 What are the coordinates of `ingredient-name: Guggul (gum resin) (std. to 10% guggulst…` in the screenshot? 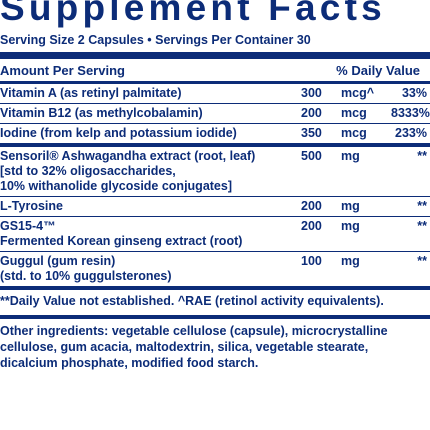 It's located at (86, 268).